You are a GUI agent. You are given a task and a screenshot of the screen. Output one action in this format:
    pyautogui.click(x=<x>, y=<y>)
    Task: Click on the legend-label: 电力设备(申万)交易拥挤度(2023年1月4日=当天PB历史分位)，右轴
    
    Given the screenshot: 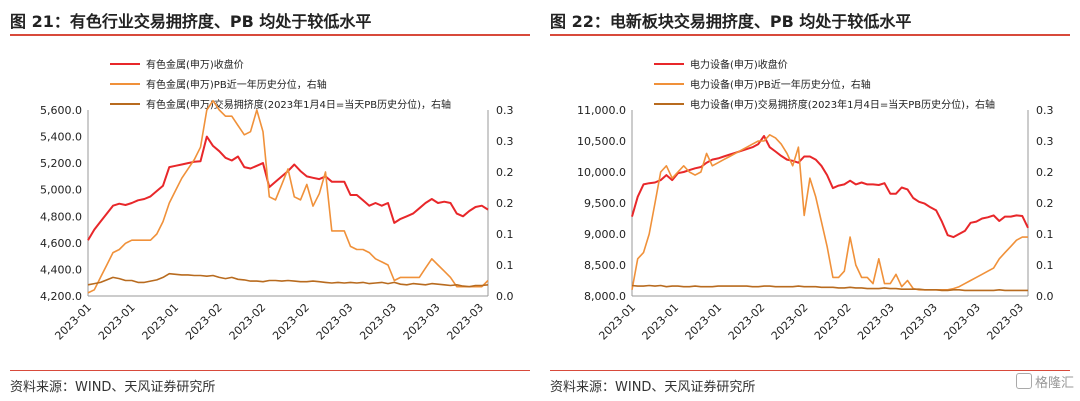 What is the action you would take?
    pyautogui.click(x=842, y=104)
    